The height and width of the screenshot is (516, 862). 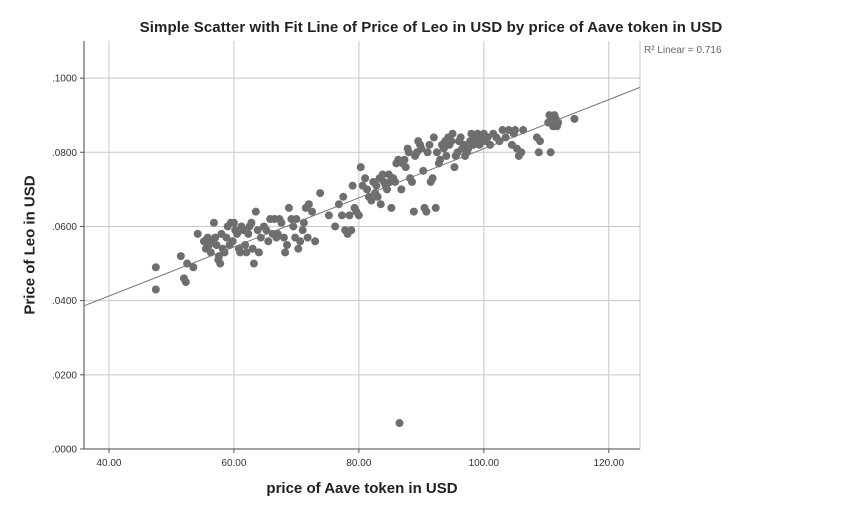 What do you see at coordinates (64, 227) in the screenshot?
I see `y-tick-label: .0600` at bounding box center [64, 227].